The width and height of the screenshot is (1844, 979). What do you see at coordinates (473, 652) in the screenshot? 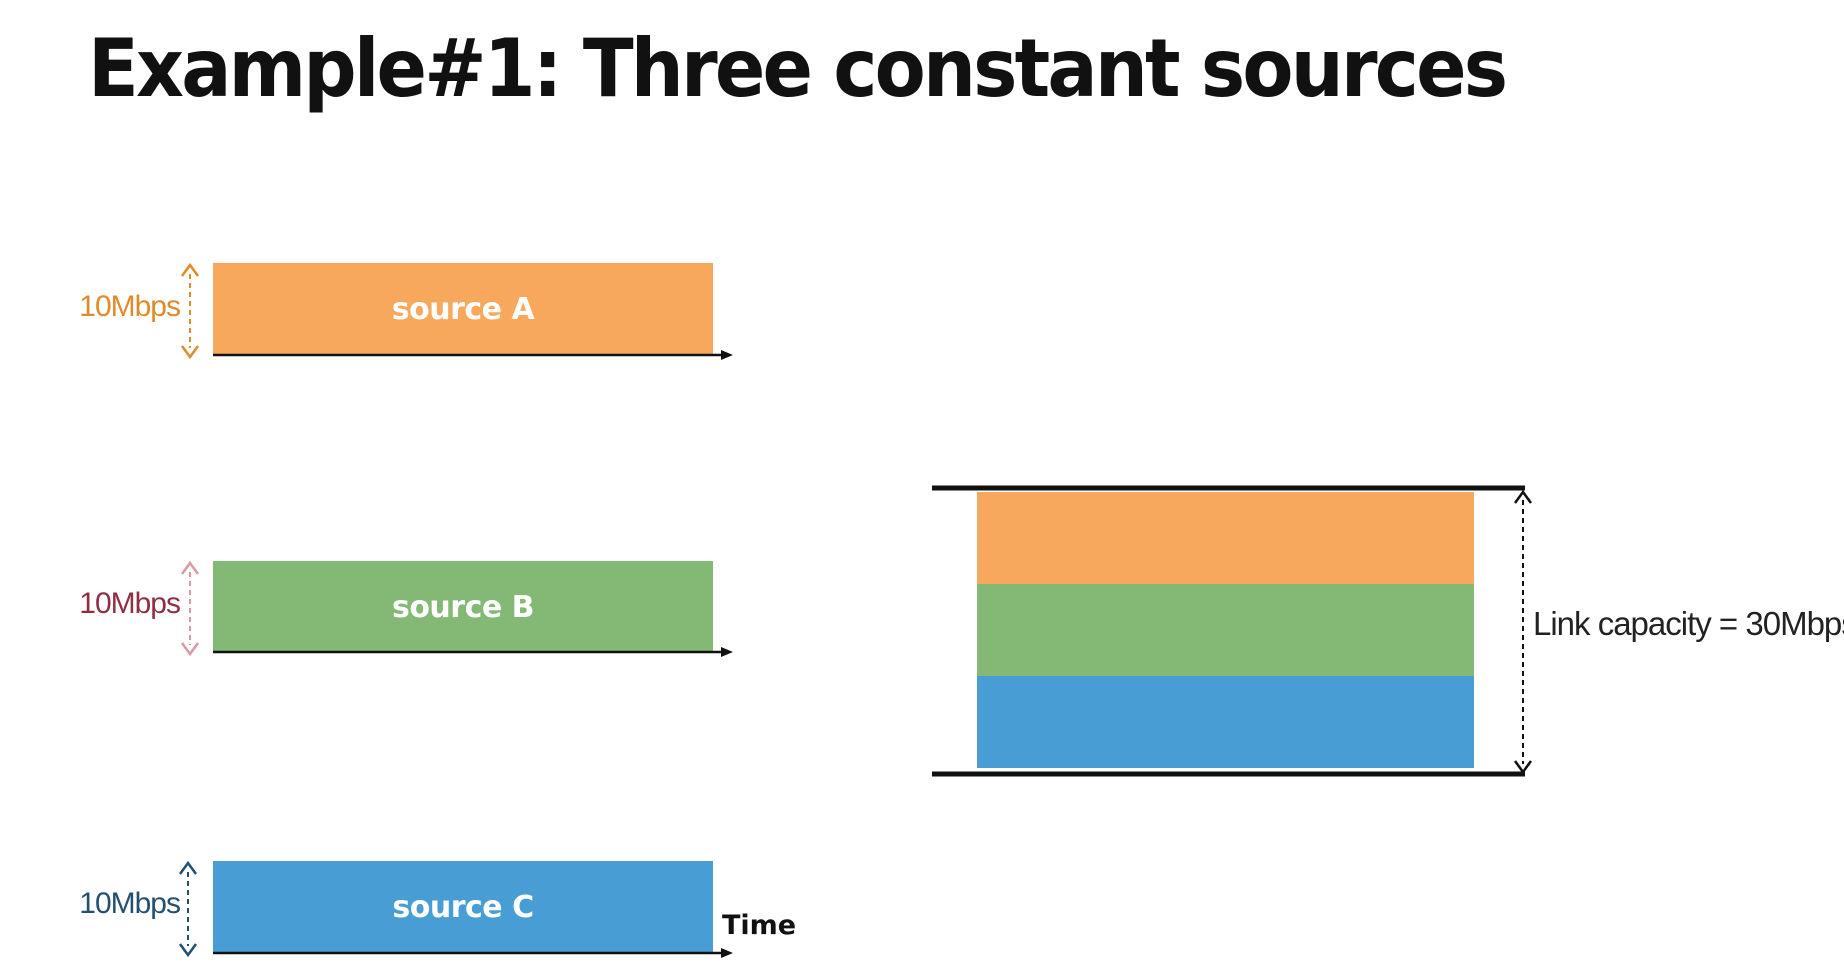
I see `time-axis-b` at bounding box center [473, 652].